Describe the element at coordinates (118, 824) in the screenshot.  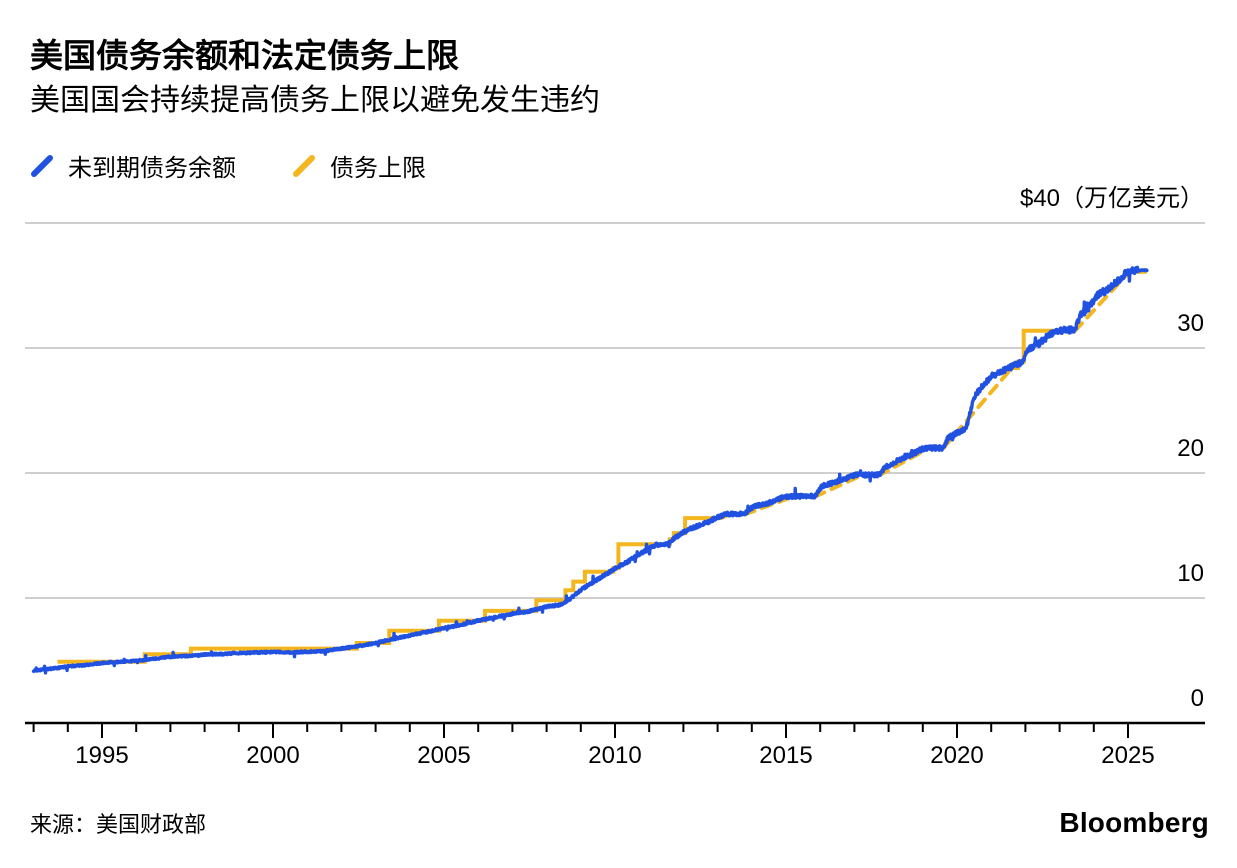
I see `source-text: 来源：美国财政部` at that location.